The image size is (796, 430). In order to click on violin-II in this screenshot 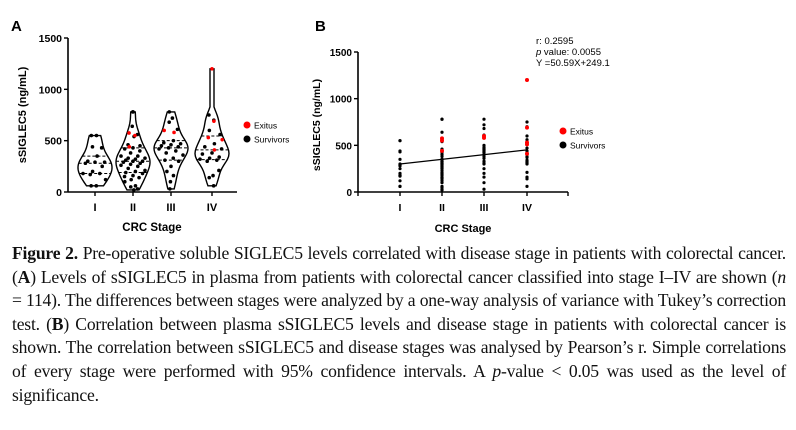, I will do `click(133, 151)`.